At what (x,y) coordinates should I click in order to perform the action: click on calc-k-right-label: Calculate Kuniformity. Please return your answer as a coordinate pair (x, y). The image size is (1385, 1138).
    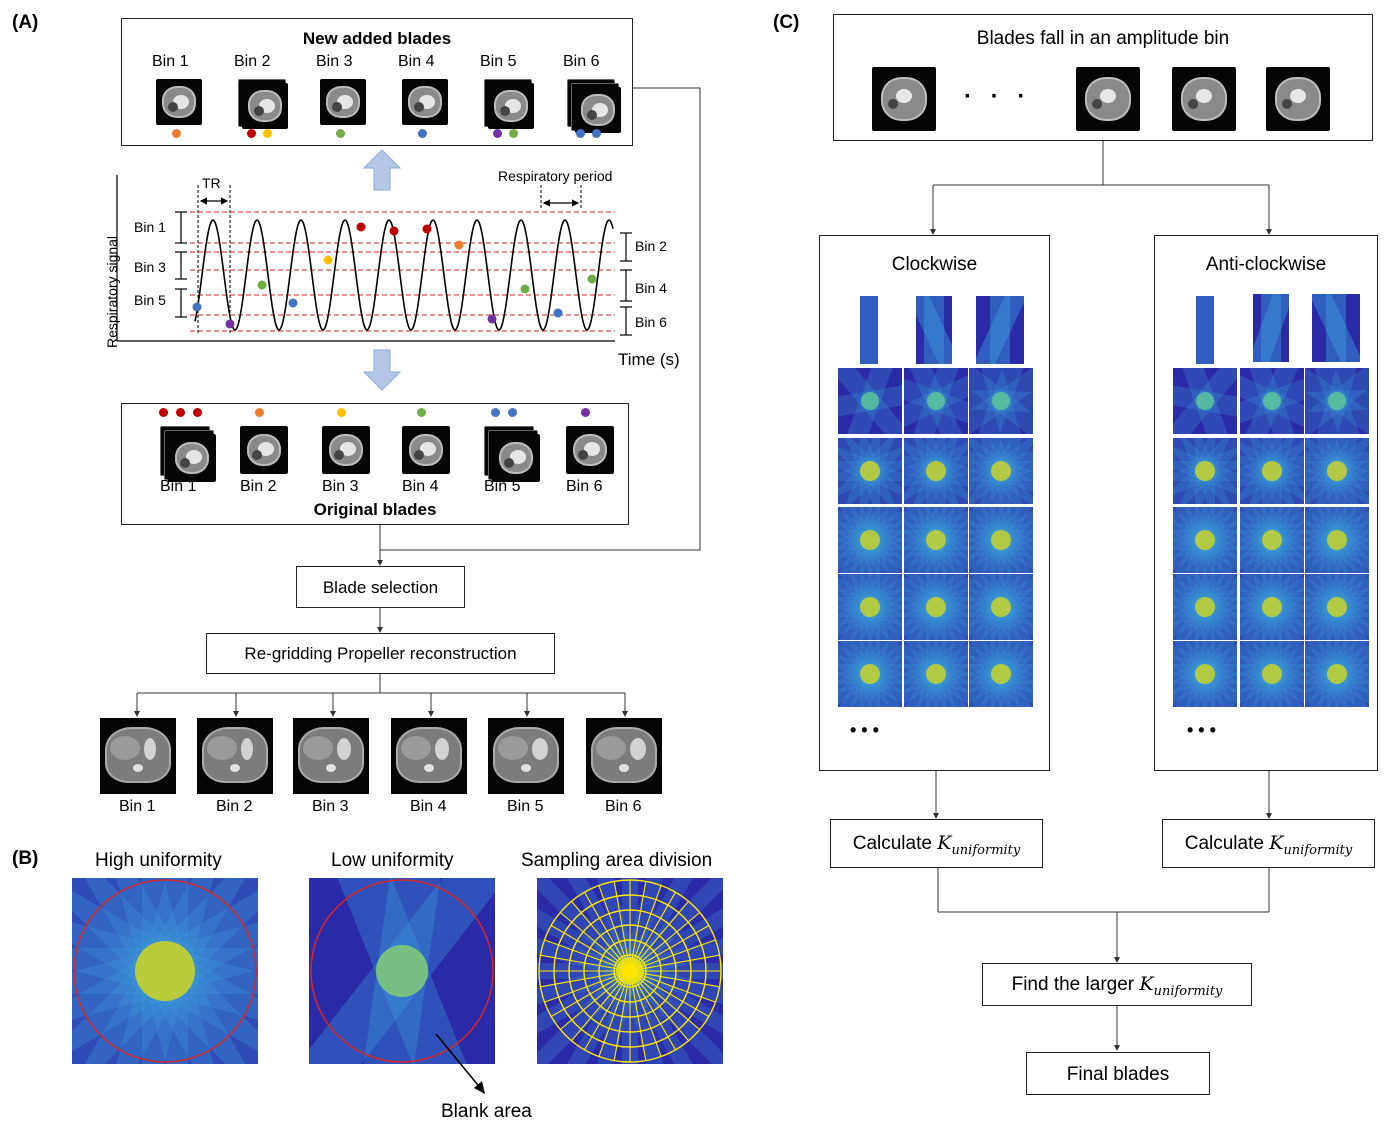
    Looking at the image, I should click on (1268, 845).